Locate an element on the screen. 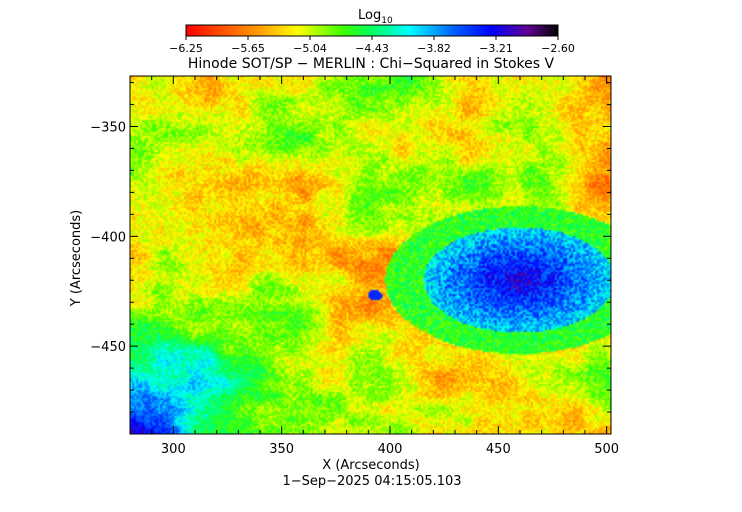 The image size is (742, 512). x-tick-label: 300 is located at coordinates (173, 449).